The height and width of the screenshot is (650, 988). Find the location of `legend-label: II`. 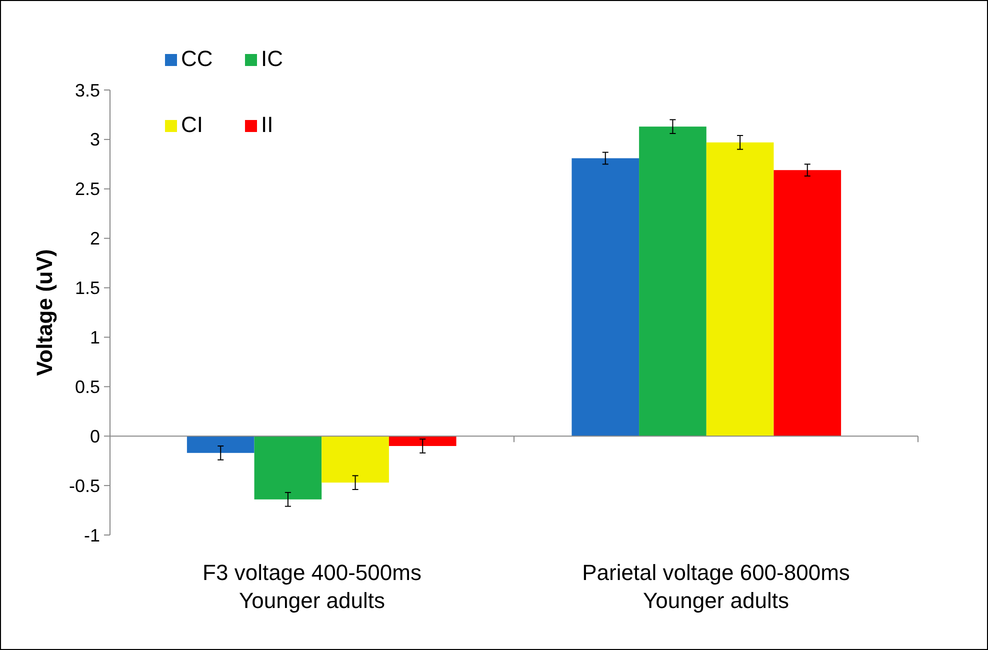

legend-label: II is located at coordinates (267, 124).